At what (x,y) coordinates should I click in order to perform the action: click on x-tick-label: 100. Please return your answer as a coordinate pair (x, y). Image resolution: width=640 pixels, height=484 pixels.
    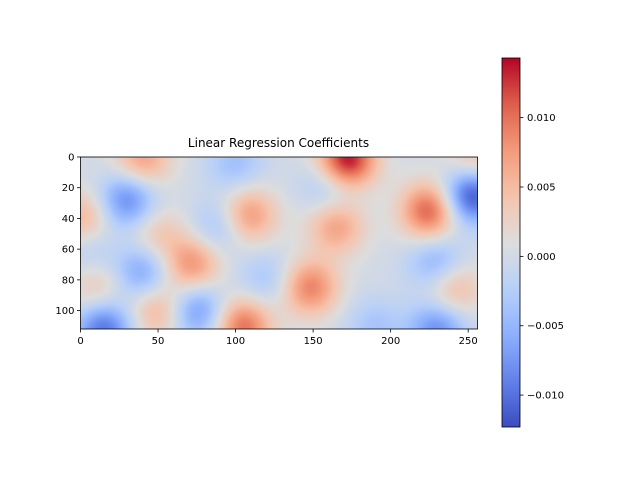
    Looking at the image, I should click on (235, 341).